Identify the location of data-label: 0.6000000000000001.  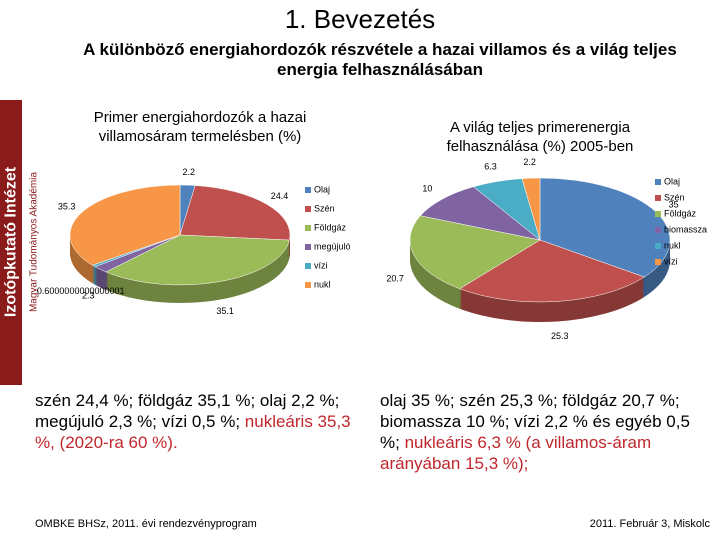
(81, 291).